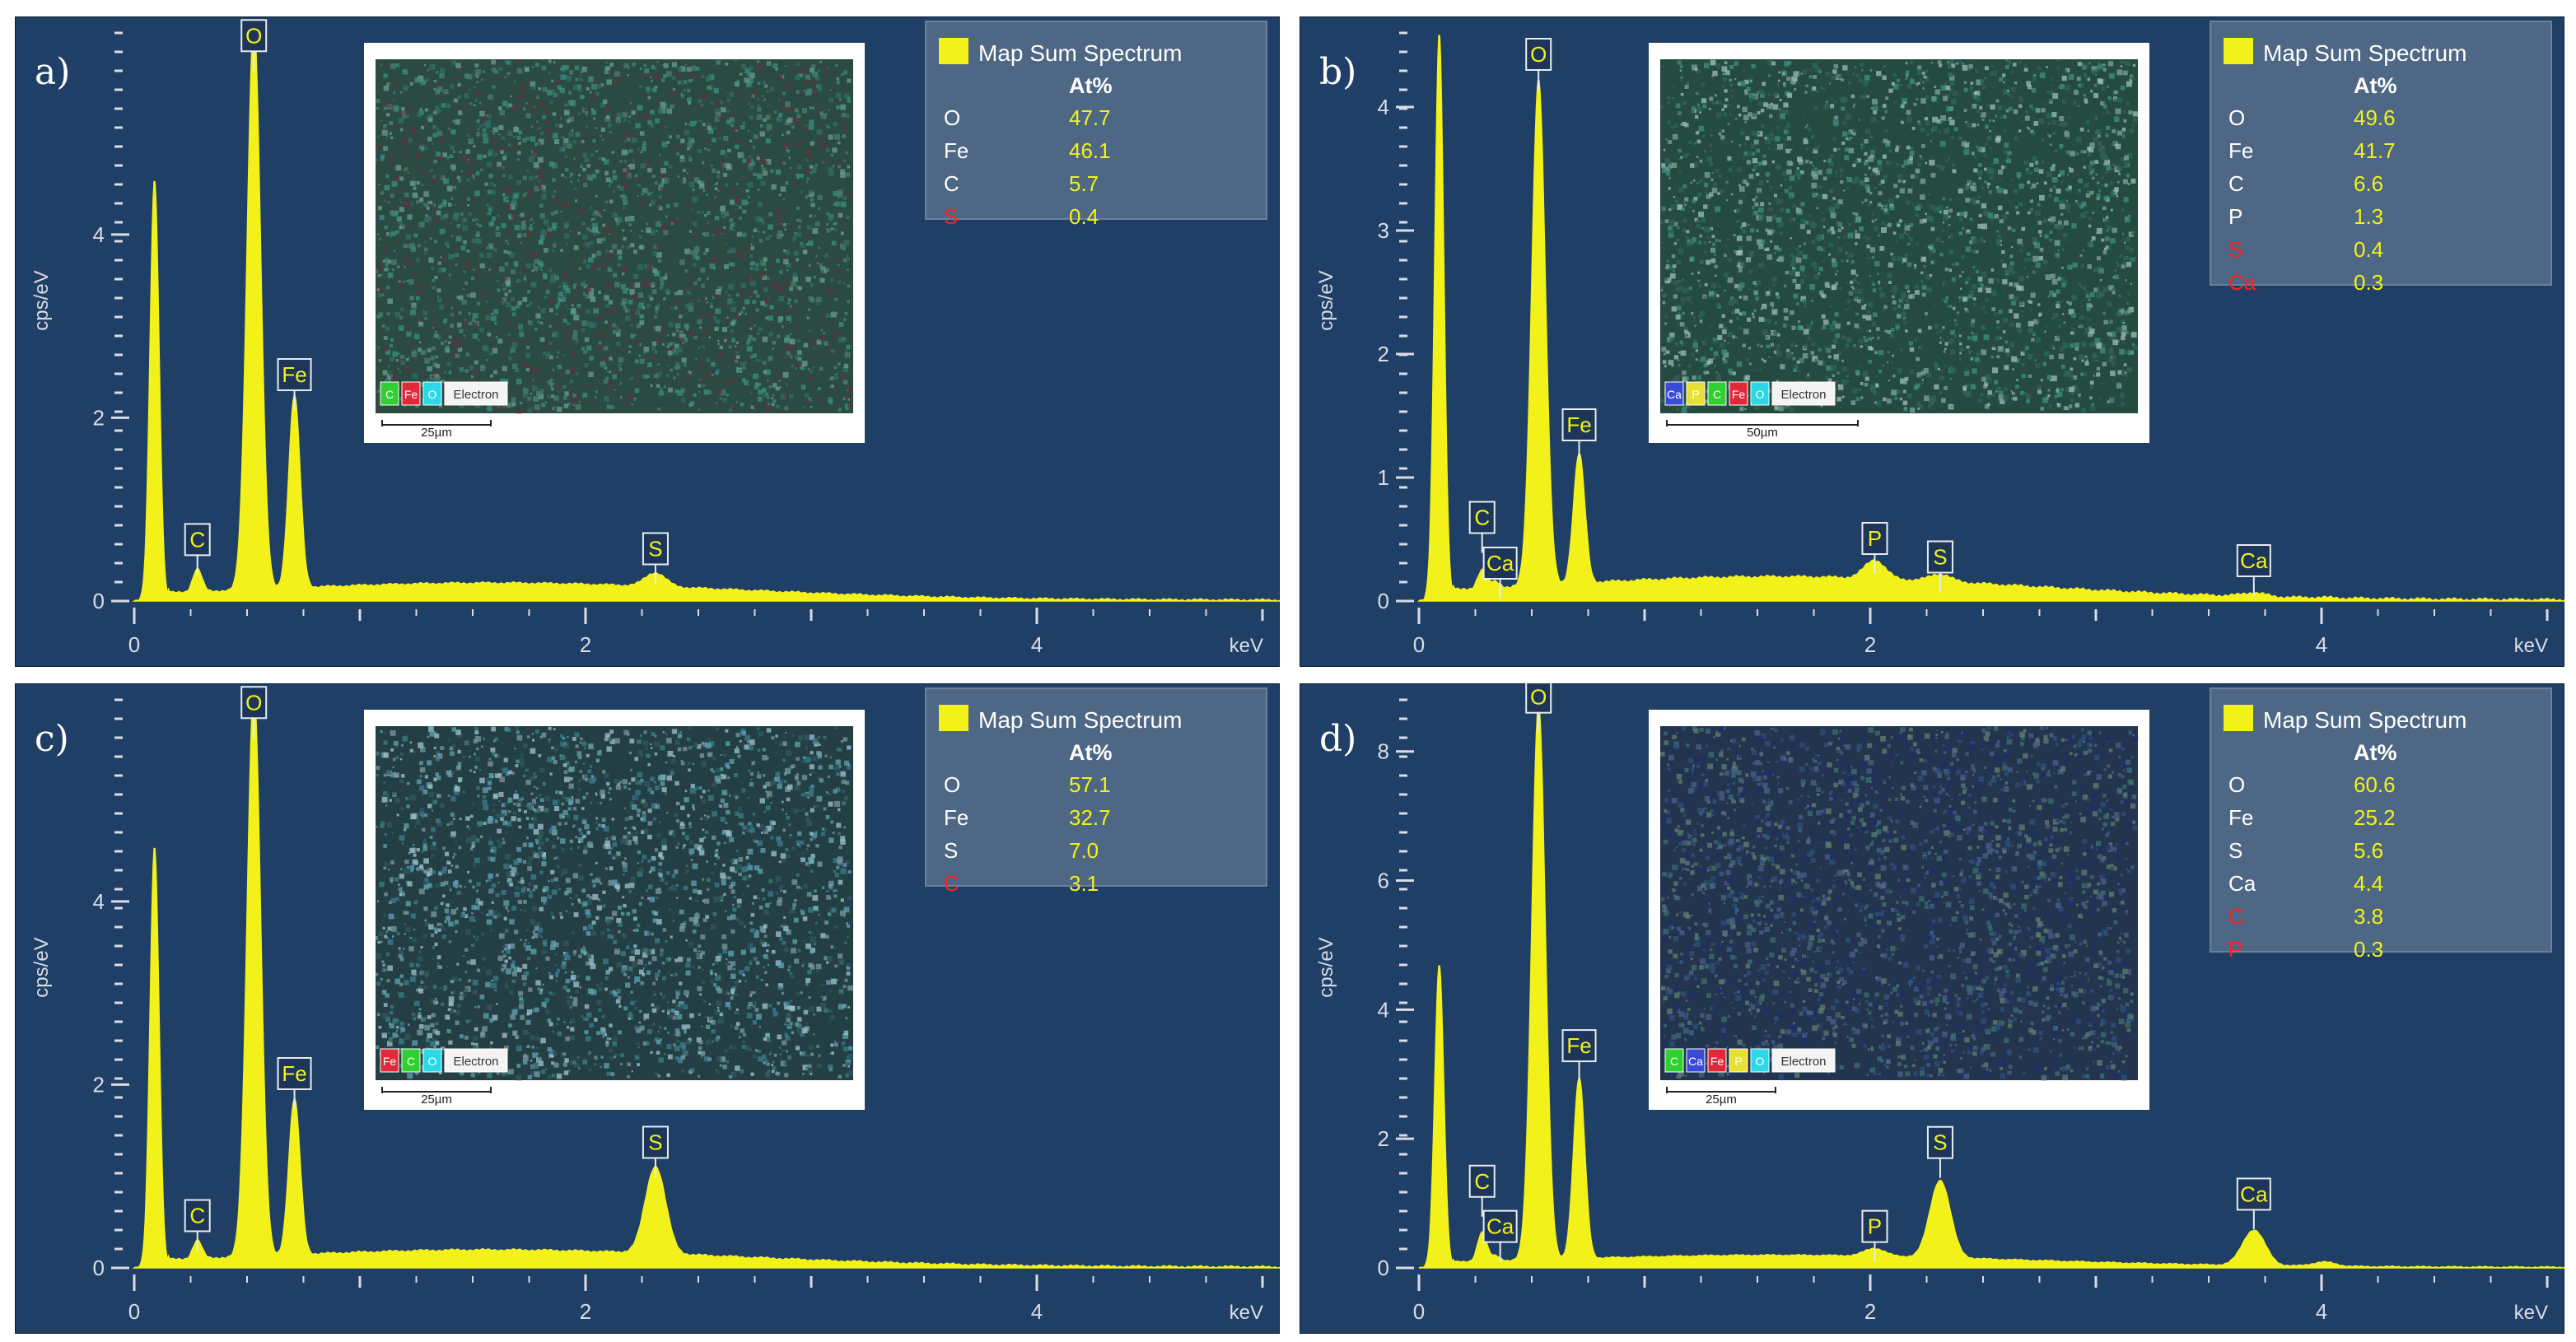 This screenshot has width=2576, height=1342. What do you see at coordinates (253, 35) in the screenshot?
I see `peak-label-text: O` at bounding box center [253, 35].